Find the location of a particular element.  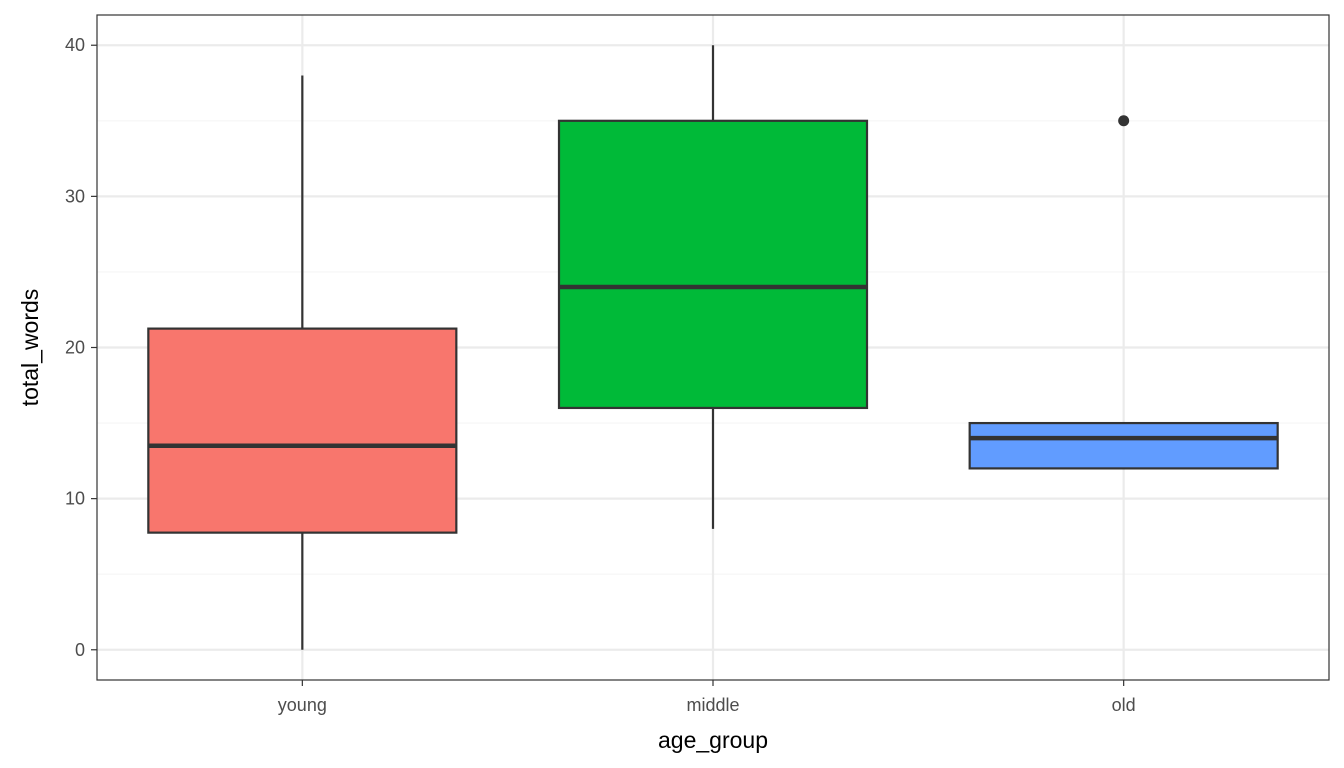

outlier-point is located at coordinates (1124, 121).